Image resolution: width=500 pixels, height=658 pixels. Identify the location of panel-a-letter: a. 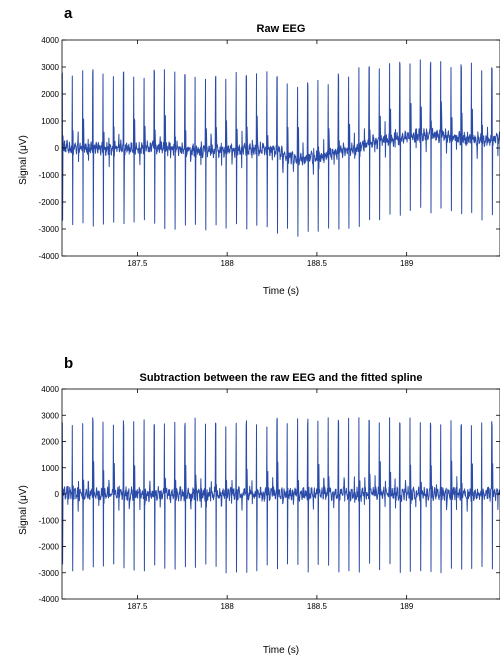
(68, 13).